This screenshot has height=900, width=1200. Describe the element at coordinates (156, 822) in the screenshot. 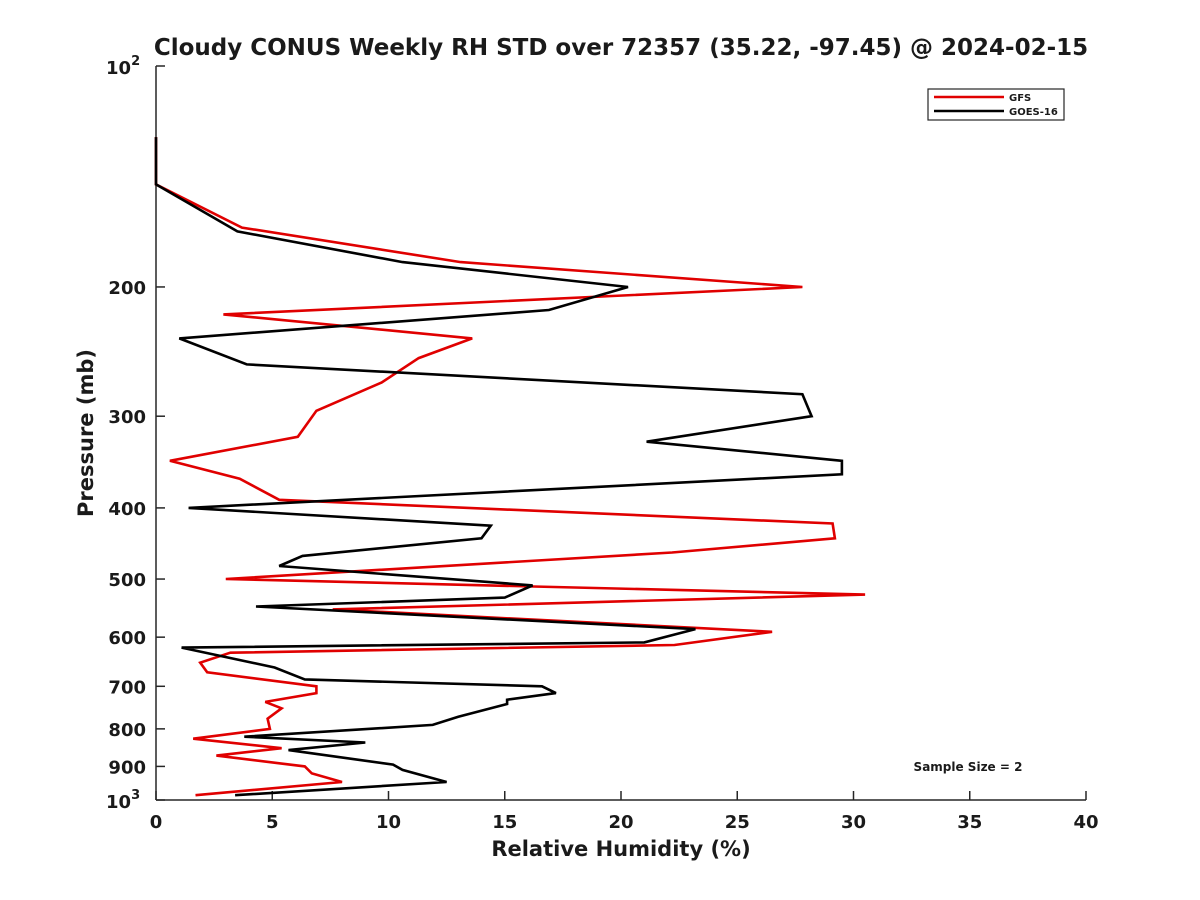

I see `x-tick-label: 0` at that location.